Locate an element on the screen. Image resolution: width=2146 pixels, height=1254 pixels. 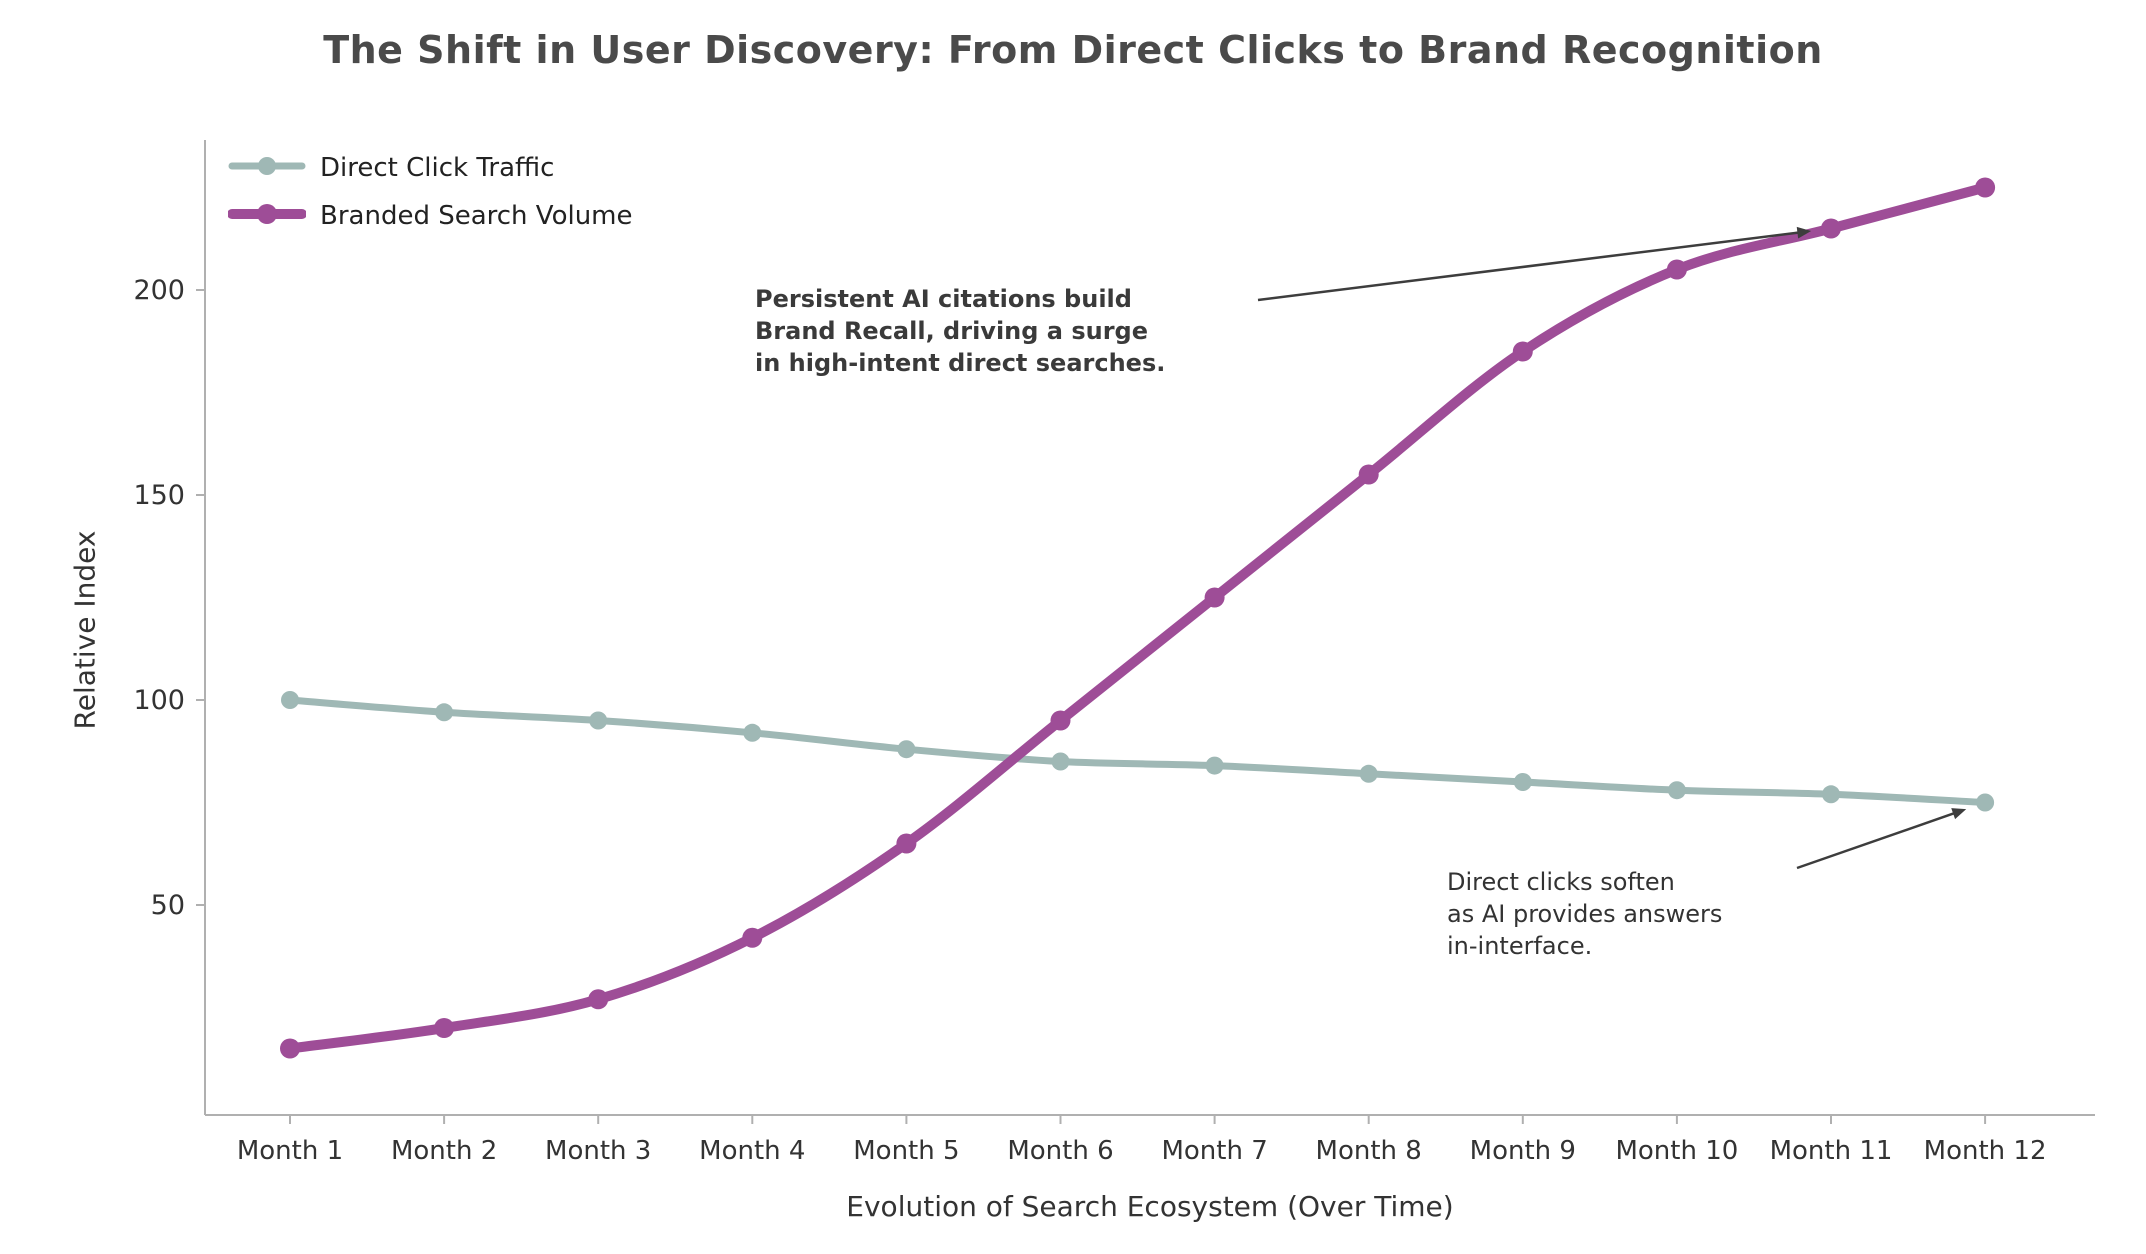
x-tick-label: Month 1 is located at coordinates (290, 1151).